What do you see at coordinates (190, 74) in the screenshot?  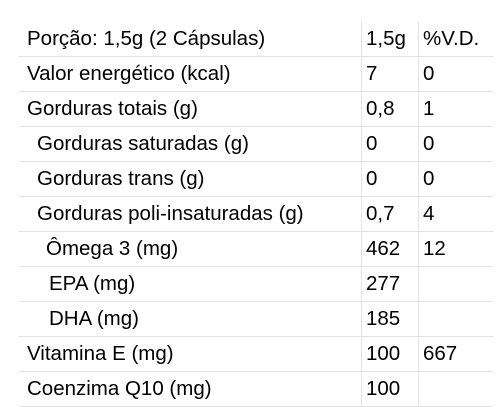 I see `nutrient-label: Valor energético (kcal)` at bounding box center [190, 74].